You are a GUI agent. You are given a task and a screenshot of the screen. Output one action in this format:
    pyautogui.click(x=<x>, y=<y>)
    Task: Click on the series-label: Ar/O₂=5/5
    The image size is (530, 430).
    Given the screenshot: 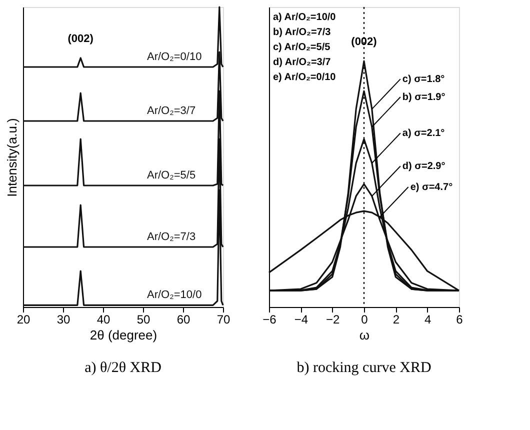 What is the action you would take?
    pyautogui.click(x=171, y=176)
    